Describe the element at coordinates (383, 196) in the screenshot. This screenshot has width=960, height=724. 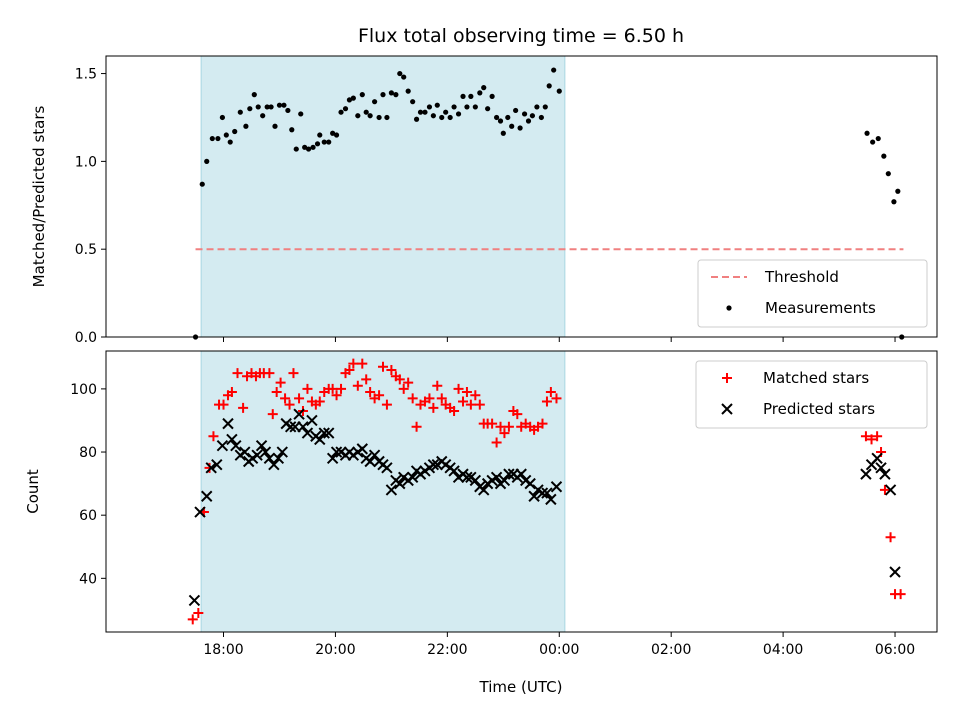
I see `observing-window` at that location.